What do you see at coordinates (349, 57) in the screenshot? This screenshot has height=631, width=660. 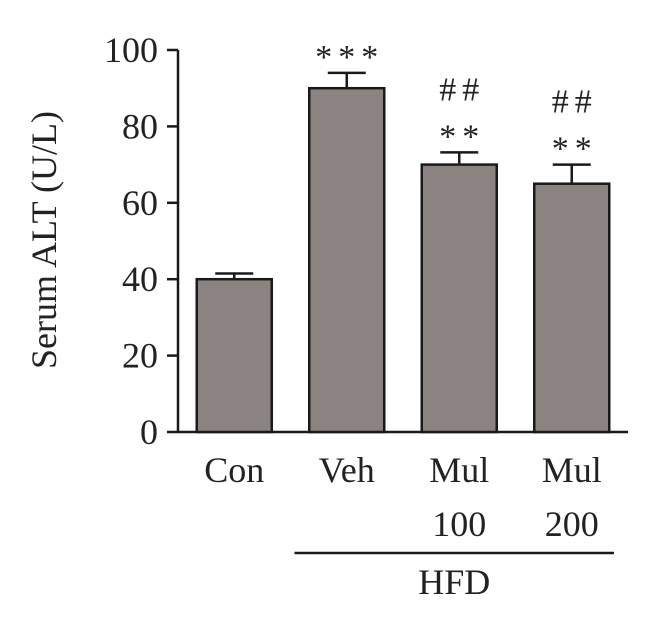 I see `significance-stars: ***` at bounding box center [349, 57].